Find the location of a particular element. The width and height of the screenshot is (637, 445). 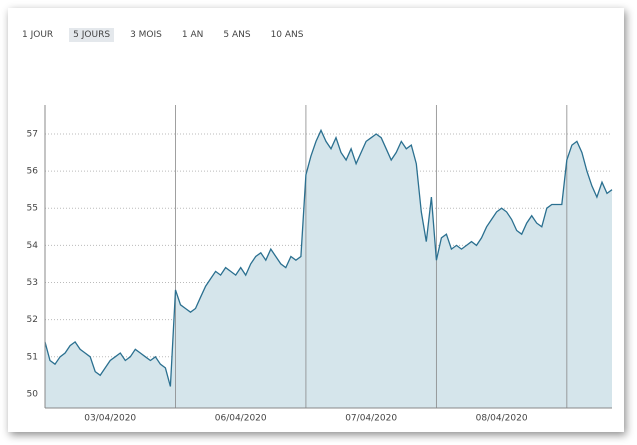

range-tab: 5 ANS is located at coordinates (237, 35).